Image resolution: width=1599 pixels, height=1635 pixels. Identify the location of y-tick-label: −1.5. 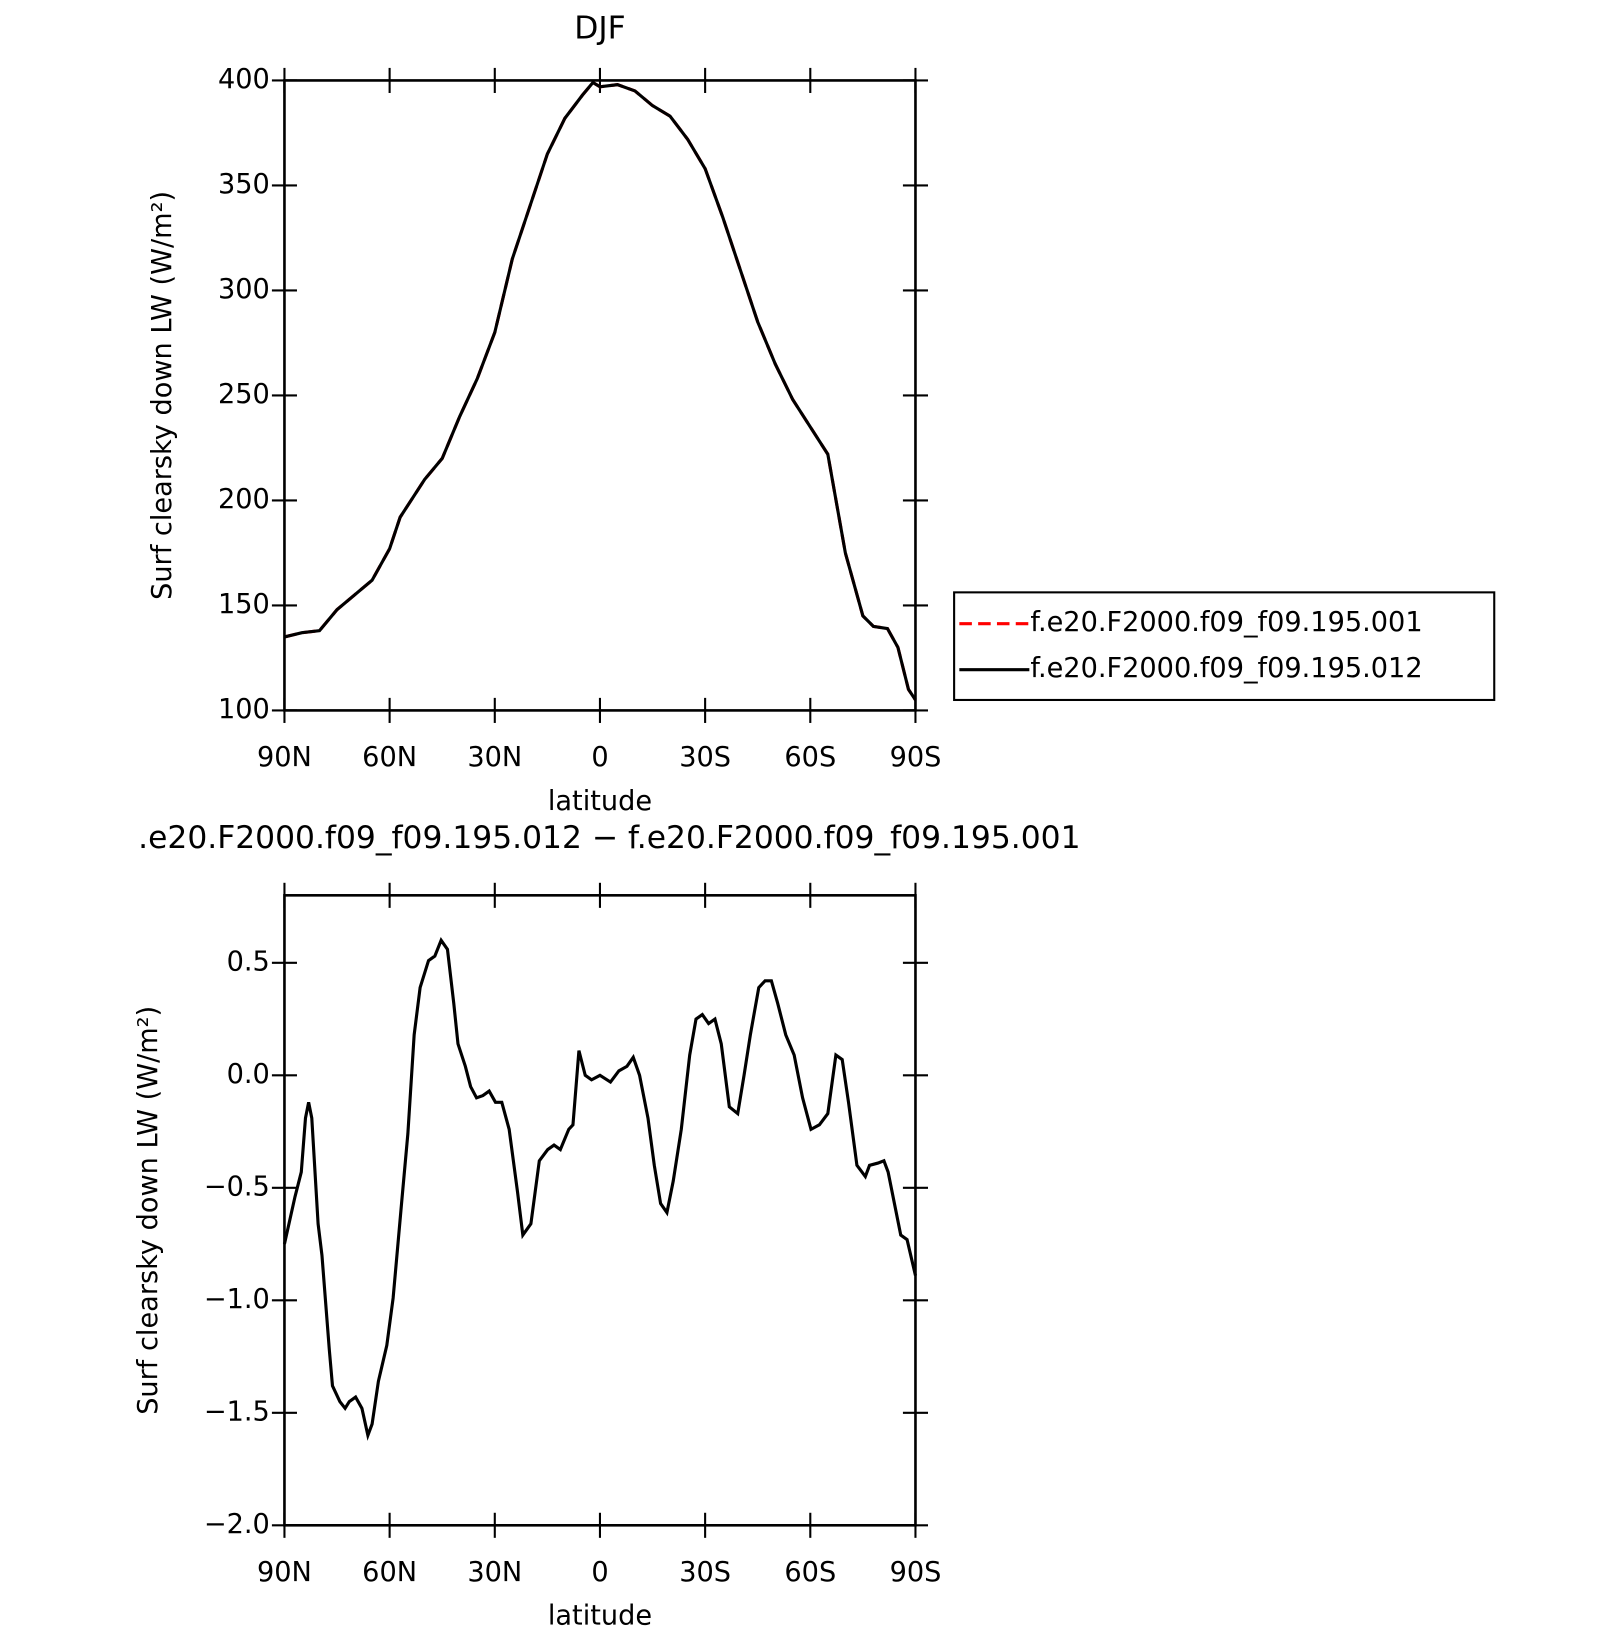
(237, 1411).